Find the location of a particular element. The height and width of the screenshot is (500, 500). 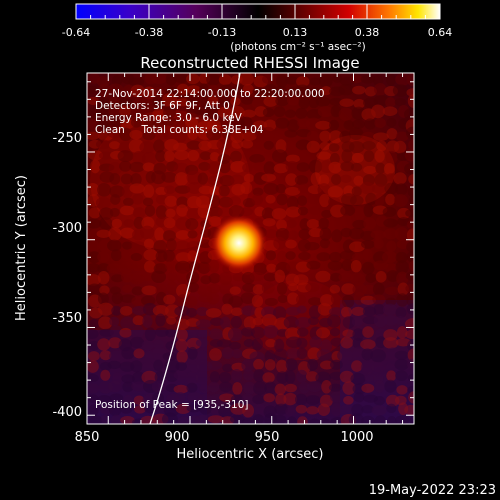

y-axis-title: Heliocentric Y (arcsec) is located at coordinates (21, 248).